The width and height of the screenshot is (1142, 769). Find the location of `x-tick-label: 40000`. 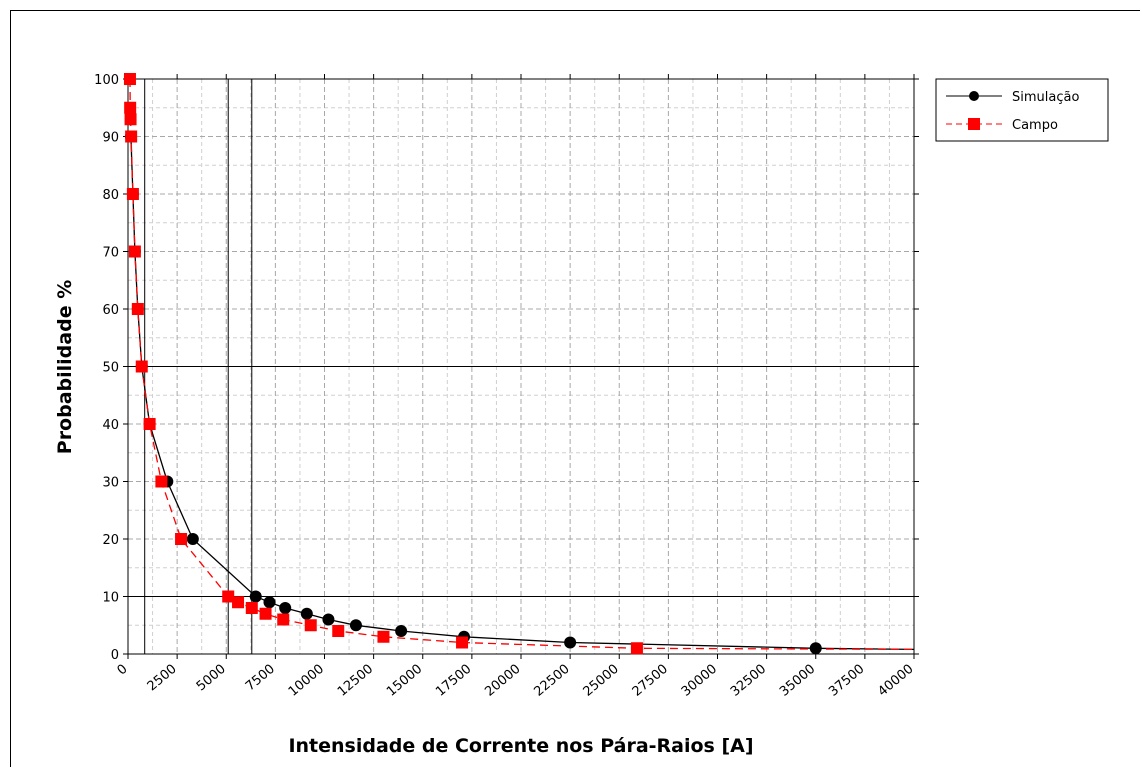

x-tick-label: 40000 is located at coordinates (895, 681).